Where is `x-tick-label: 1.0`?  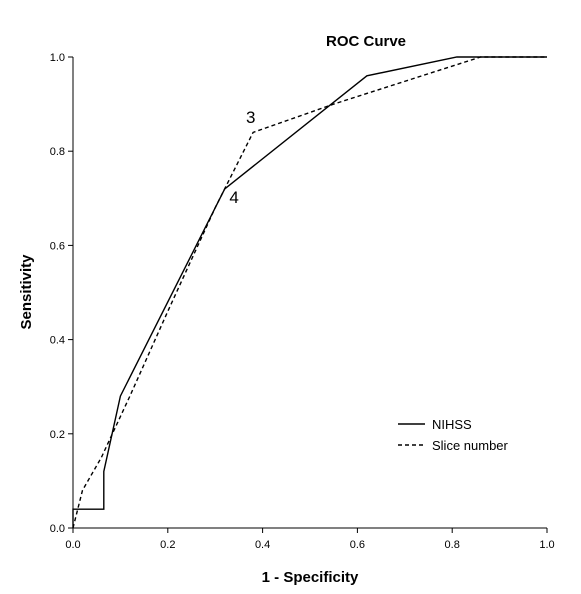
x-tick-label: 1.0 is located at coordinates (546, 545).